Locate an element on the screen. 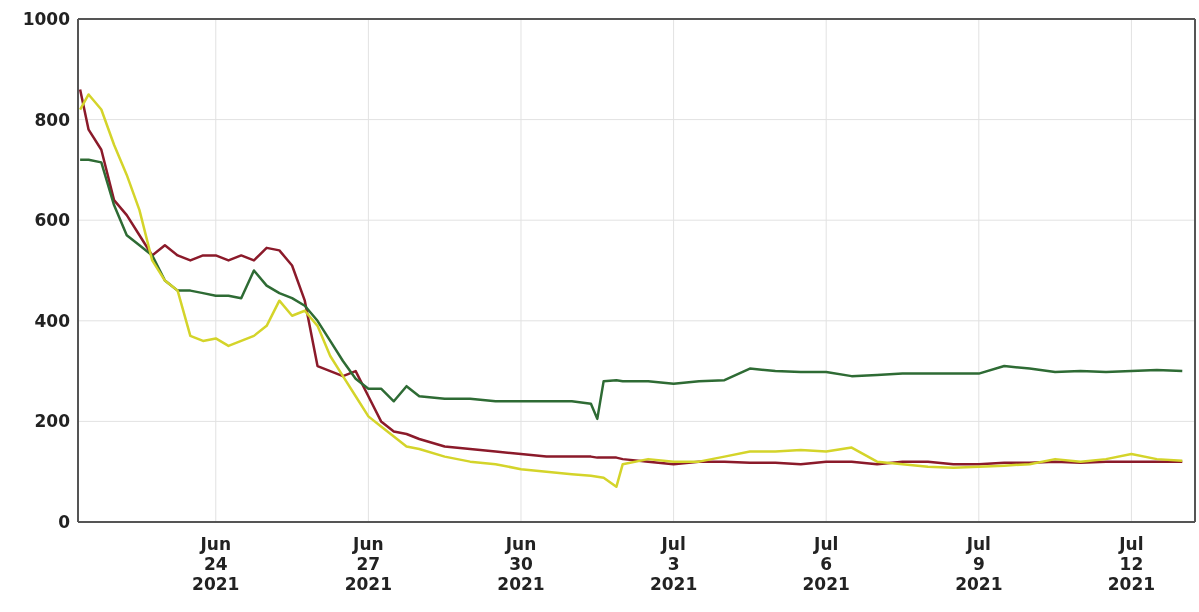 The width and height of the screenshot is (1199, 612). x-tick-label: Jun 27 2021 is located at coordinates (368, 564).